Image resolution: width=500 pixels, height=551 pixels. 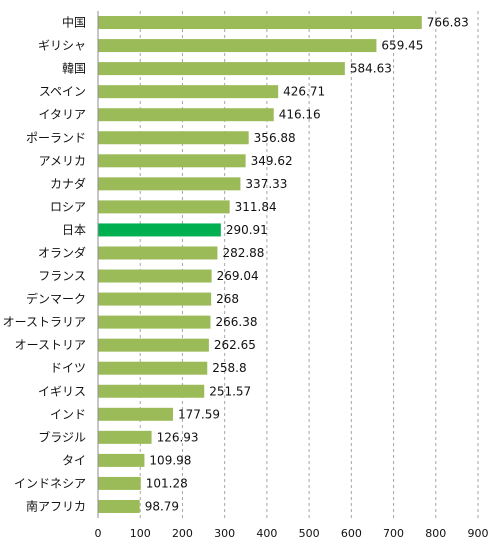 I want to click on value-label: 101.28, so click(x=167, y=483).